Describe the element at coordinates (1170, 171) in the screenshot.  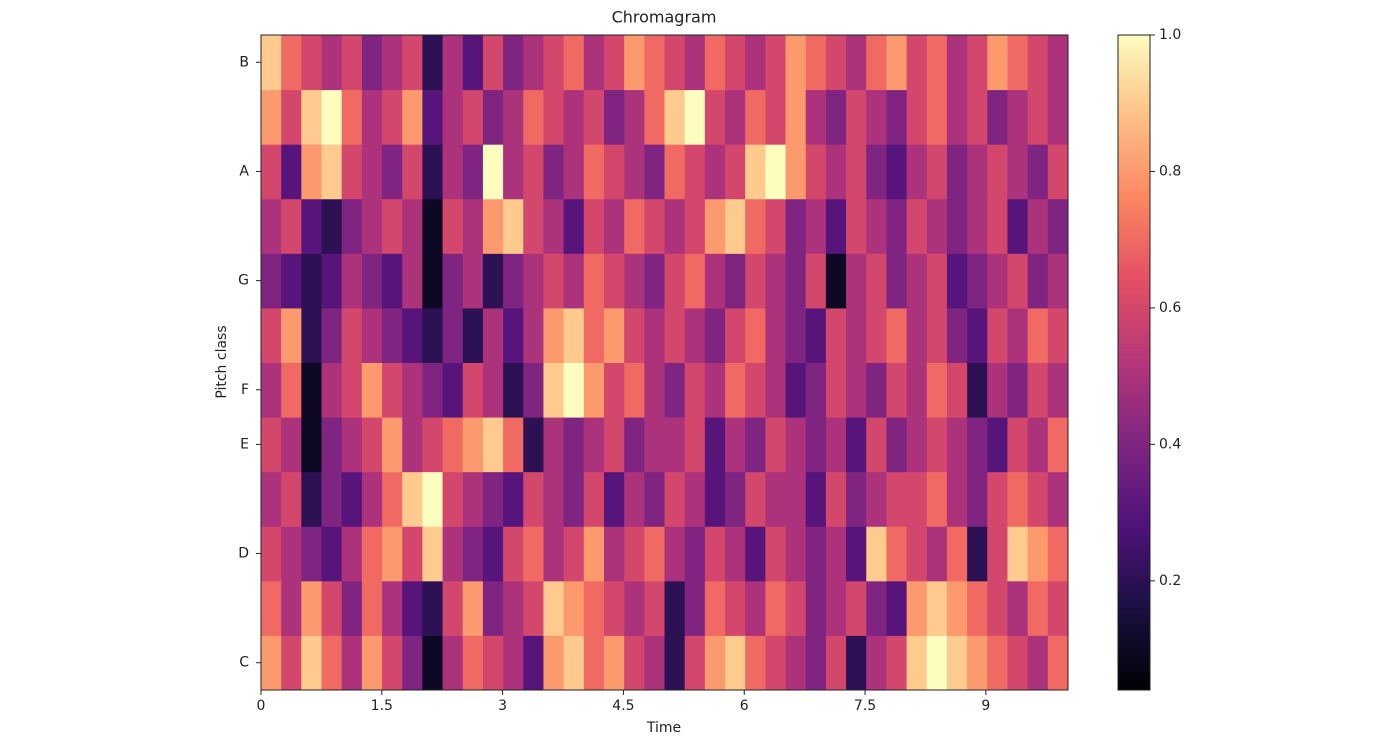
I see `colorbar-tick-label: 0.8` at that location.